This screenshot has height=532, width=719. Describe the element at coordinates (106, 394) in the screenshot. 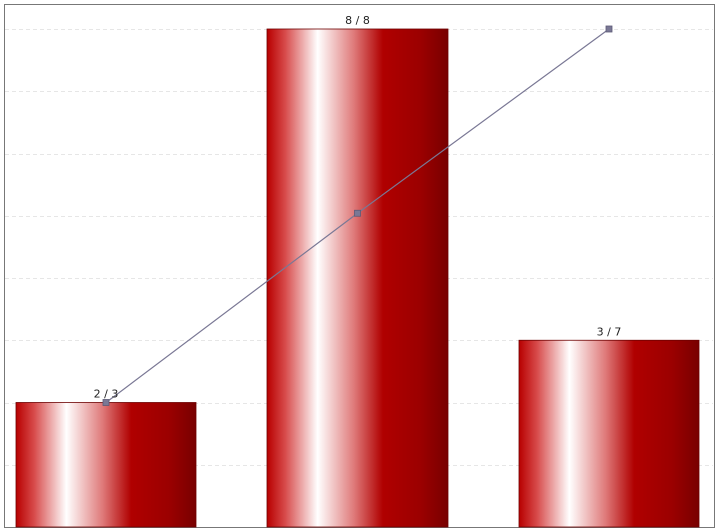

I see `data-label: 2 / 3` at that location.